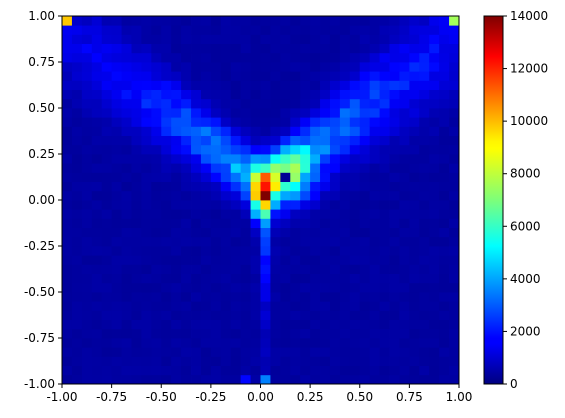  I want to click on colorbar, so click(493, 200).